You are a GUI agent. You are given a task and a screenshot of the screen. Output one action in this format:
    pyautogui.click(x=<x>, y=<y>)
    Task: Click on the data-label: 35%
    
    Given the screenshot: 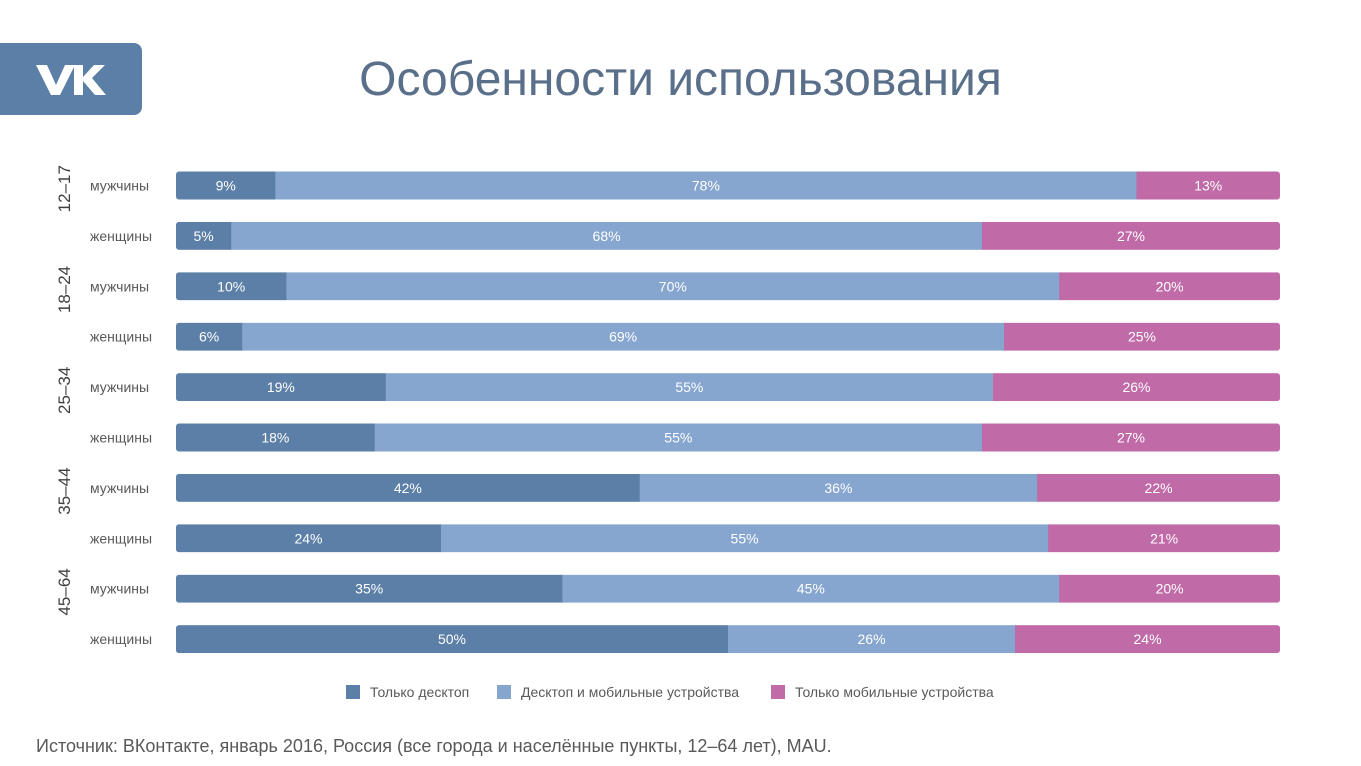 What is the action you would take?
    pyautogui.click(x=369, y=589)
    